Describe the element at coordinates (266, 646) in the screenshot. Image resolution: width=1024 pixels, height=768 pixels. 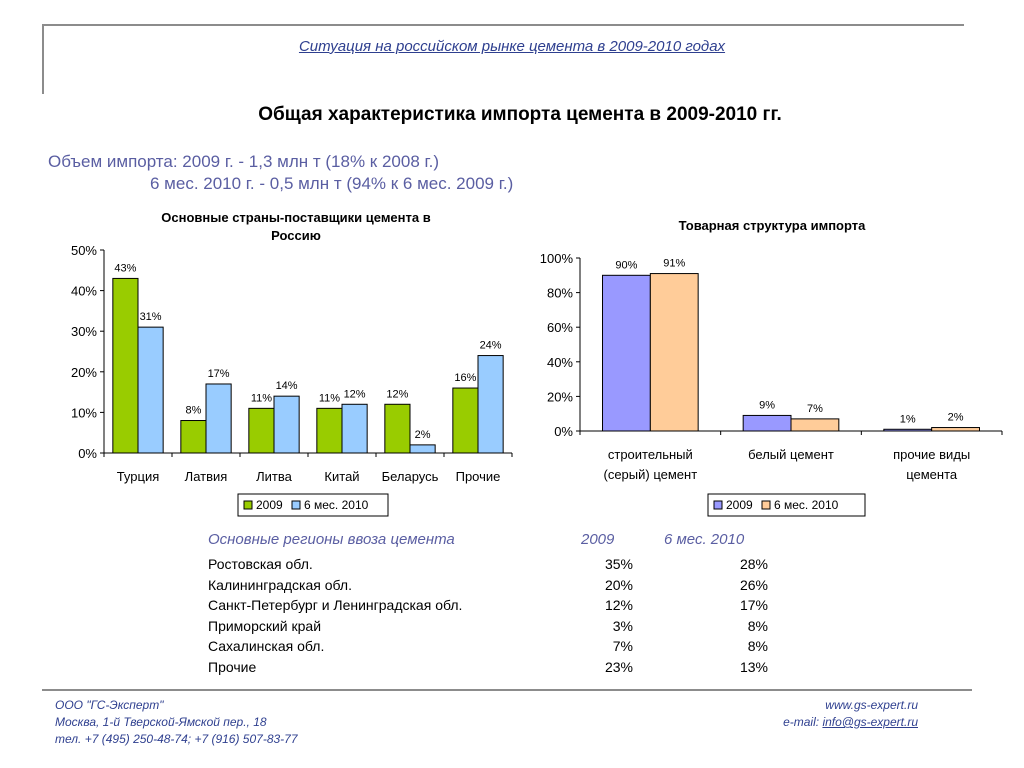
I see `region-name: Сахалинская обл.` at that location.